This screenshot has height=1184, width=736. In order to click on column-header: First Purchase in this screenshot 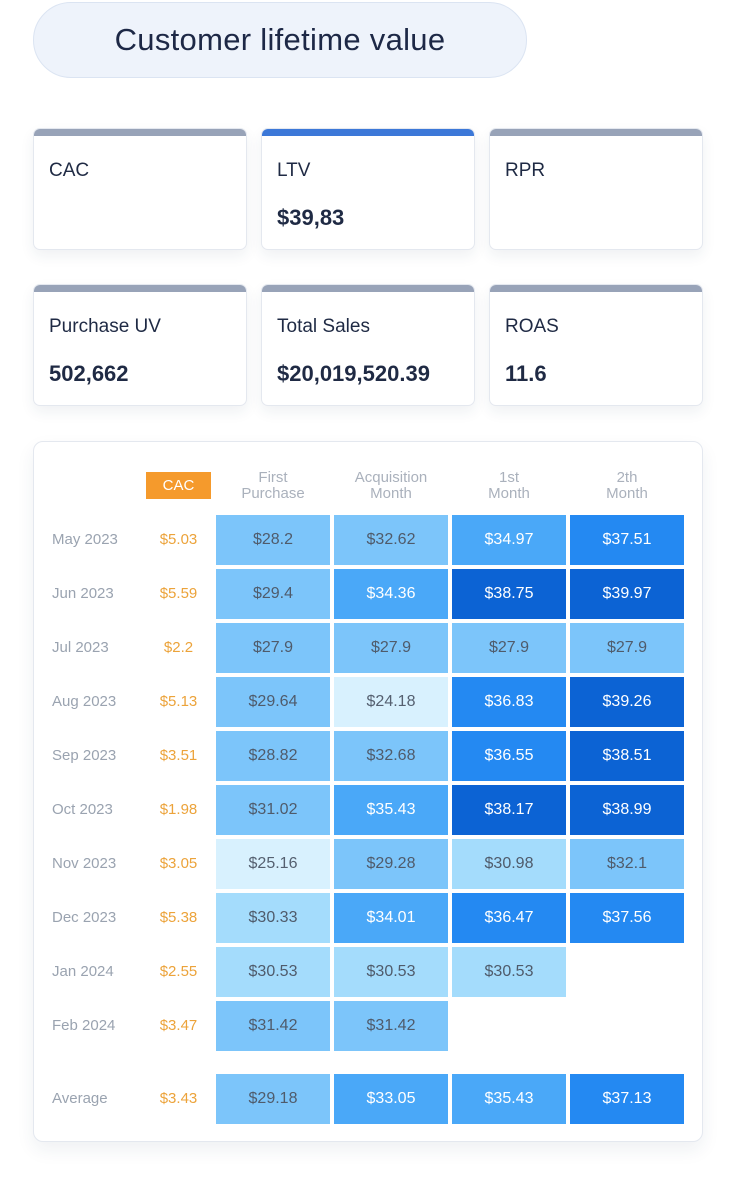, I will do `click(273, 485)`.